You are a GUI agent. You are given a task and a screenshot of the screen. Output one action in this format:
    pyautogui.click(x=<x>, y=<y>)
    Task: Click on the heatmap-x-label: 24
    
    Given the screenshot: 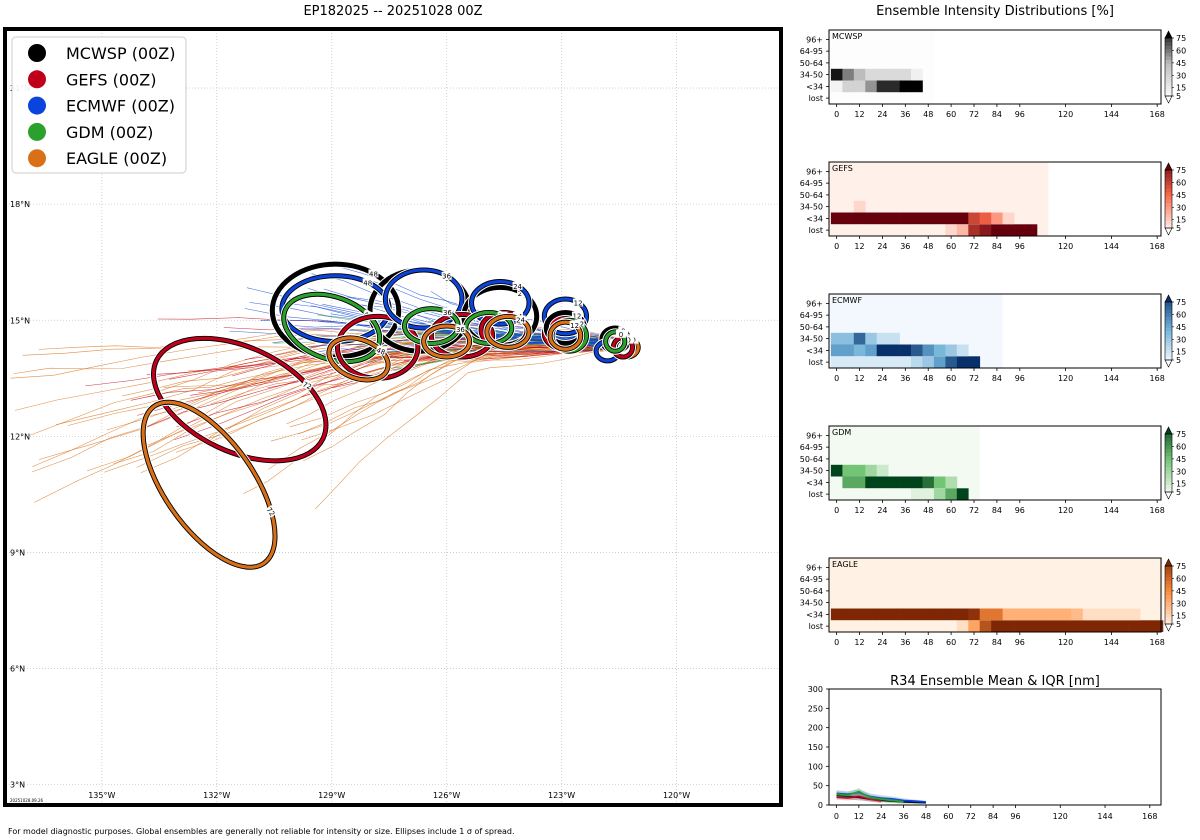 What is the action you would take?
    pyautogui.click(x=882, y=510)
    